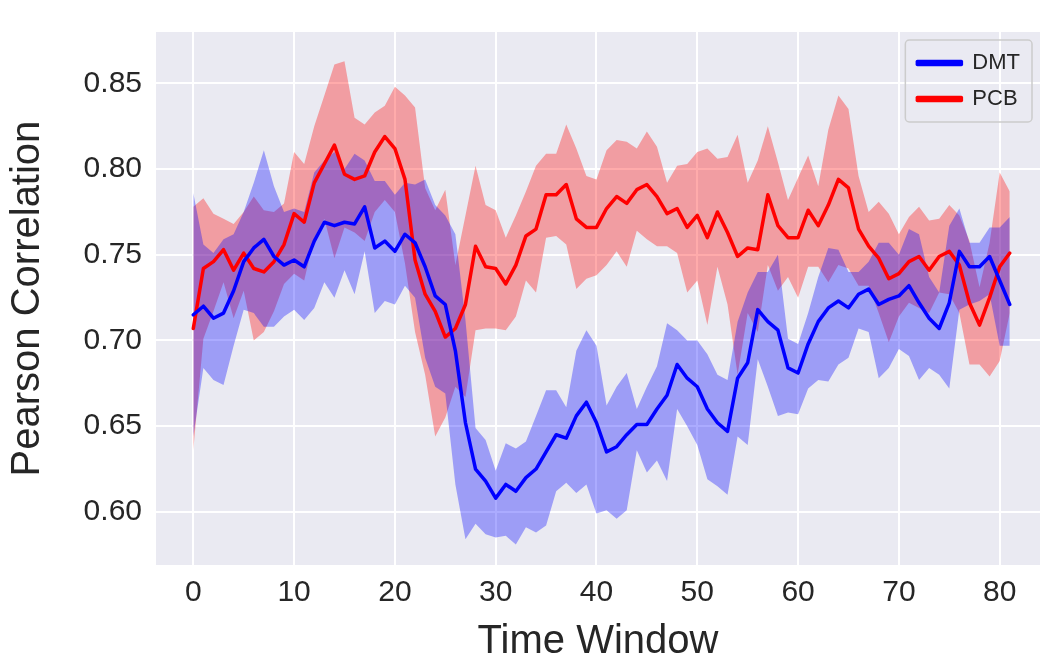  I want to click on x-tick-label: 30, so click(496, 591).